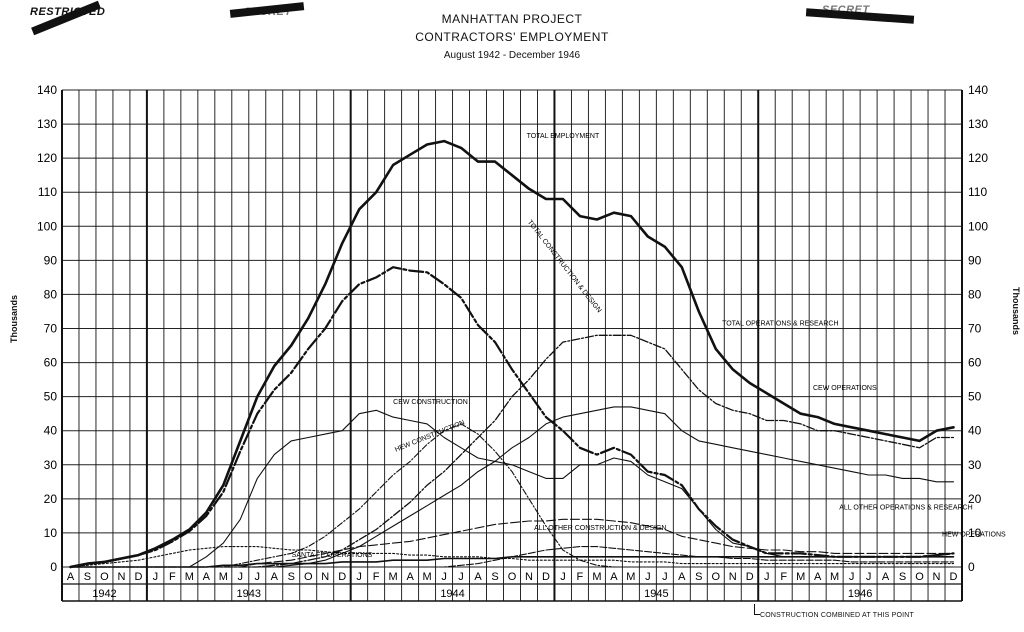  I want to click on year-label: 1946, so click(860, 594).